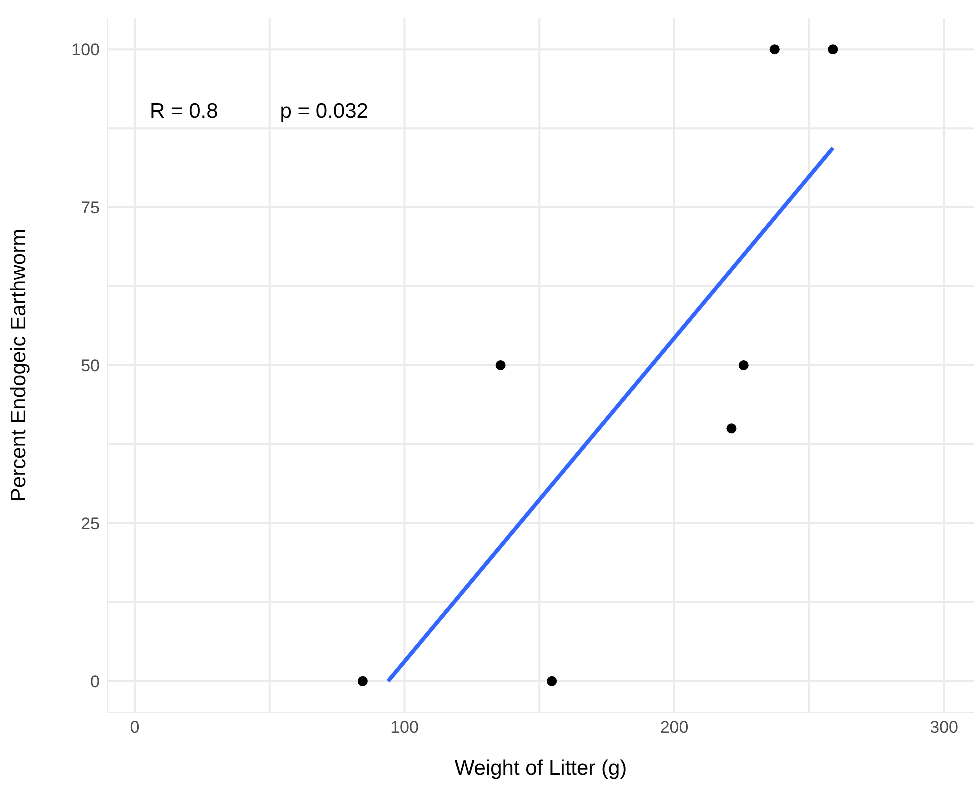 This screenshot has height=797, width=974. What do you see at coordinates (404, 728) in the screenshot?
I see `x-tick-label: 100` at bounding box center [404, 728].